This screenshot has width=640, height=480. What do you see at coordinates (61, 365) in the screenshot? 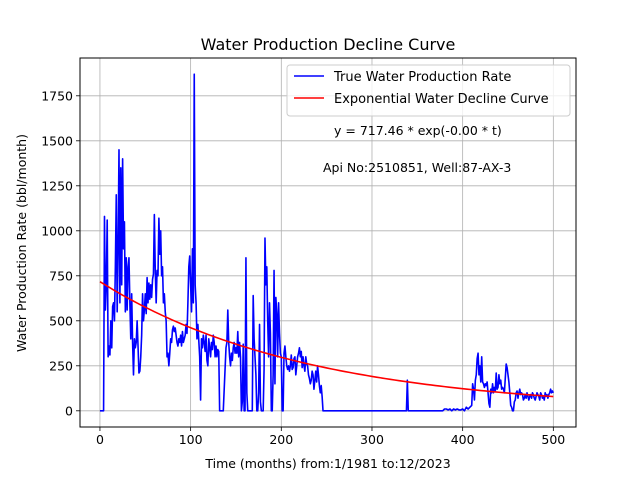
I see `y-tick-label: 250` at bounding box center [61, 365].